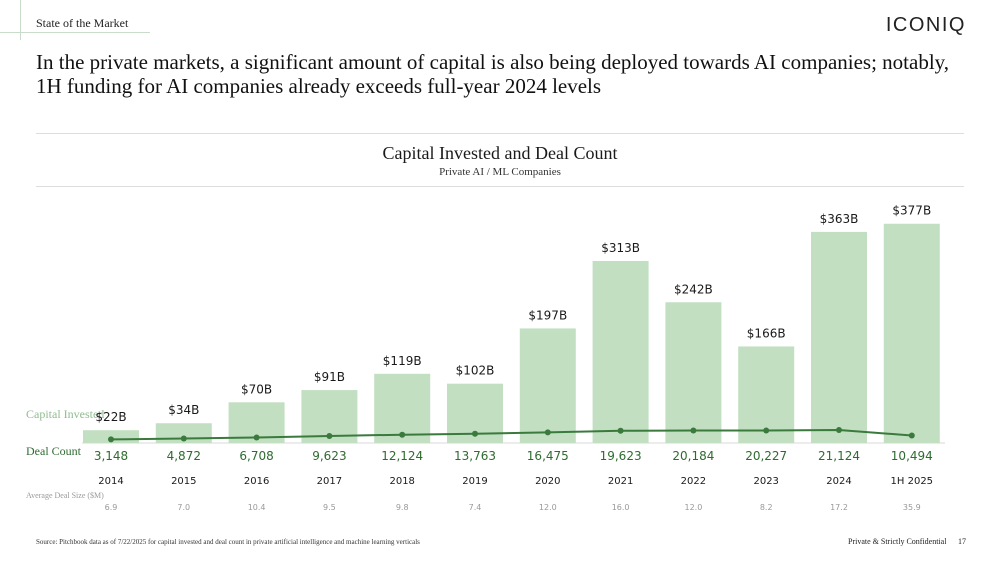 The width and height of the screenshot is (1000, 562). Describe the element at coordinates (839, 456) in the screenshot. I see `deal-count-label: 21,124` at that location.